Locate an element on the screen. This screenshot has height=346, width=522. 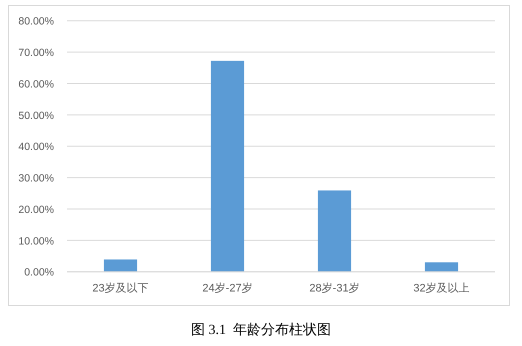
y-tick-label: 0.00% is located at coordinates (39, 272).